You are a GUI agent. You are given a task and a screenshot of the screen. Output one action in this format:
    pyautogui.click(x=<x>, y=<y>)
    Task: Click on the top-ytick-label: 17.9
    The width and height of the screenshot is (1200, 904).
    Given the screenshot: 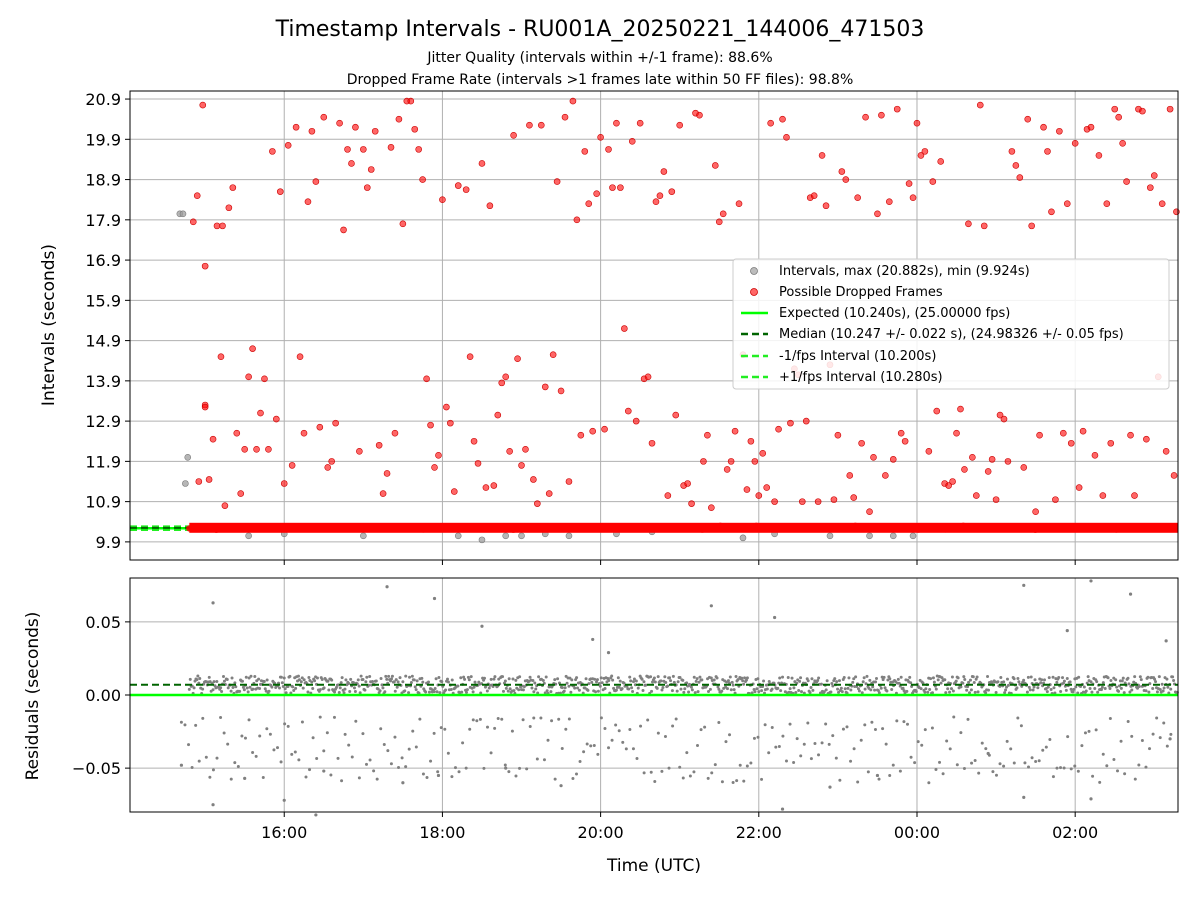 What is the action you would take?
    pyautogui.click(x=103, y=220)
    